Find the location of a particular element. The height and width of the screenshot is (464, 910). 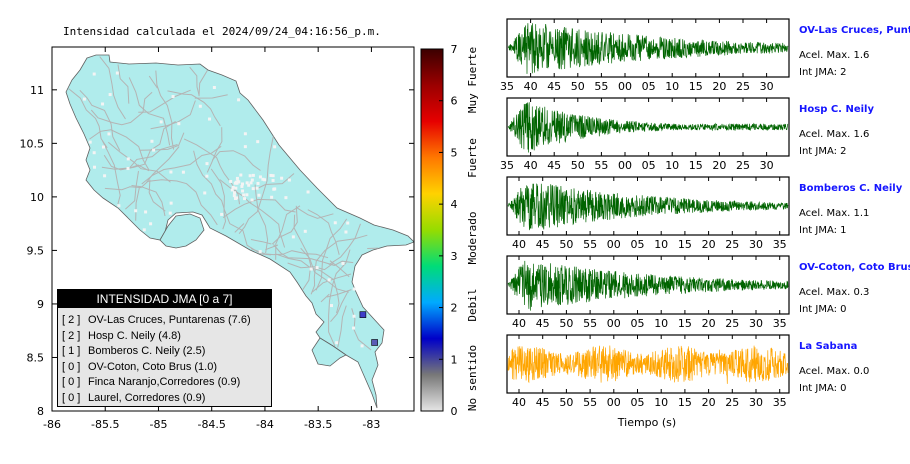

legend-item: [ 0 ]Finca Naranjo,Corredores (0.9) is located at coordinates (164, 383).